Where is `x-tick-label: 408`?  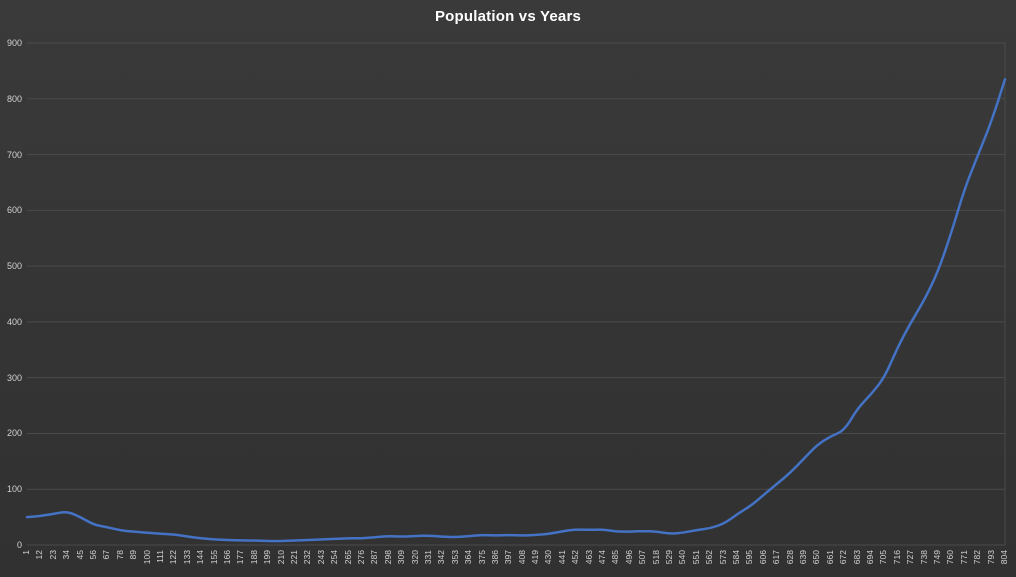
x-tick-label: 408 is located at coordinates (521, 557).